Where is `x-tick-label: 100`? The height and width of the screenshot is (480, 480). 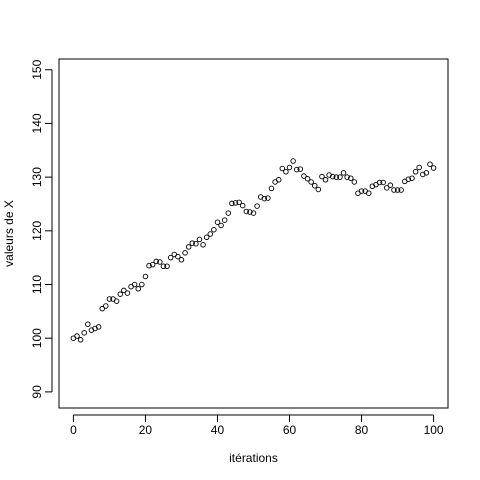
x-tick-label: 100 is located at coordinates (434, 430).